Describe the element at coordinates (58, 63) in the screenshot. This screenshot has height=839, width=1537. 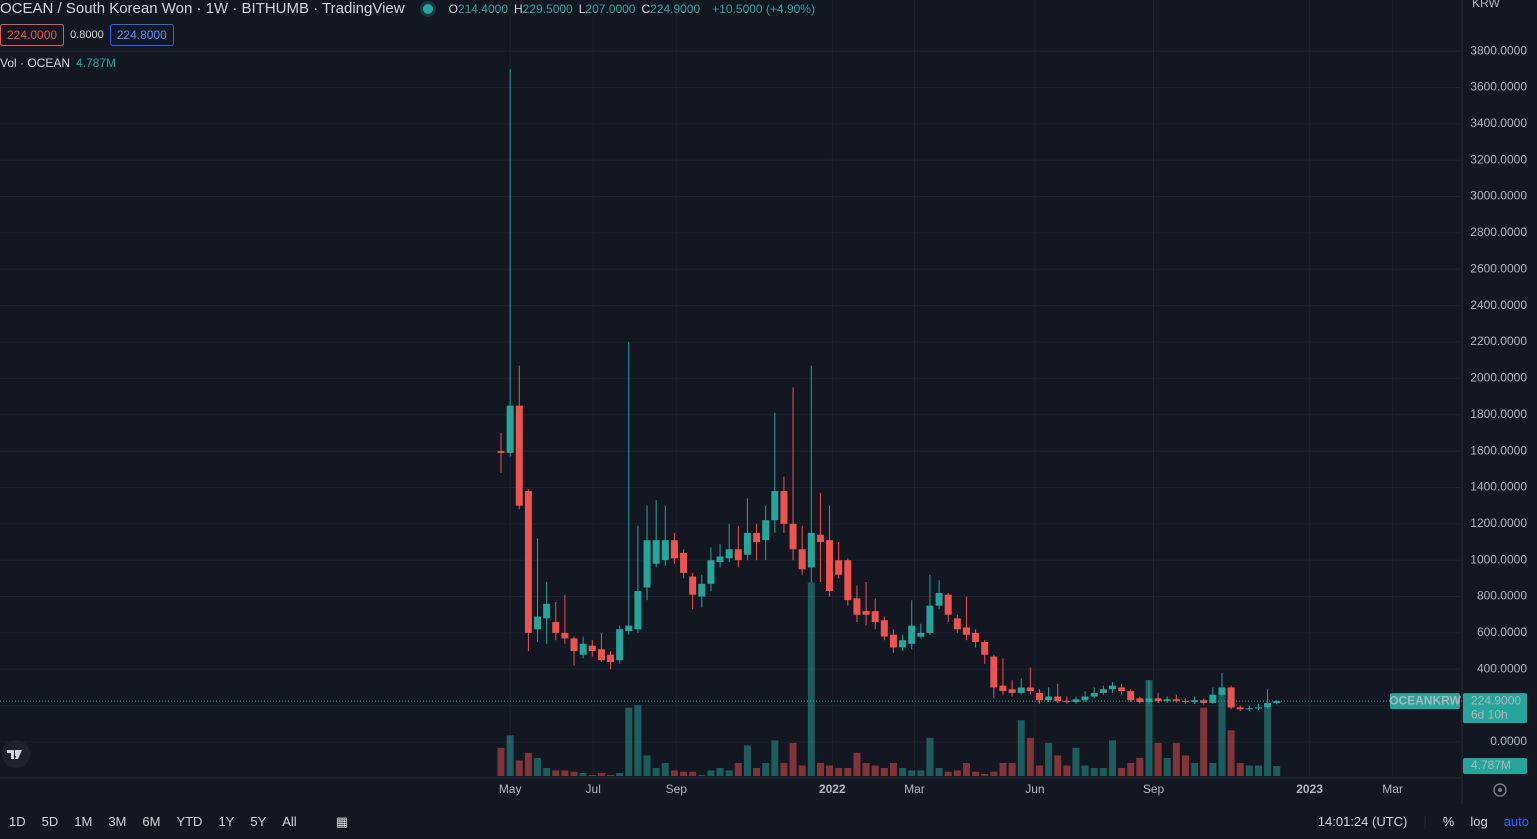
I see `volume-legend: Vol · OCEAN 4.787M` at that location.